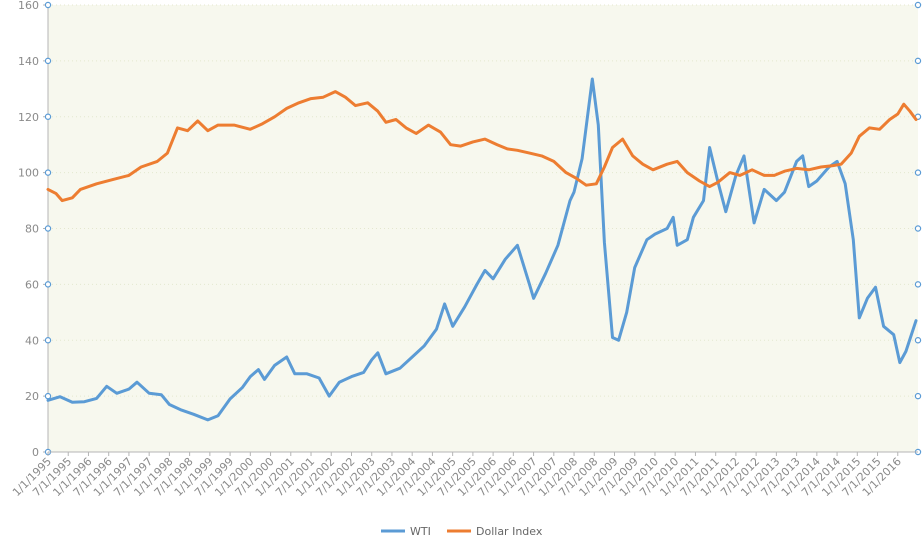 The height and width of the screenshot is (551, 923). I want to click on y-axis: 0 20 40 60 80 100 120 140 160, so click(33, 229).